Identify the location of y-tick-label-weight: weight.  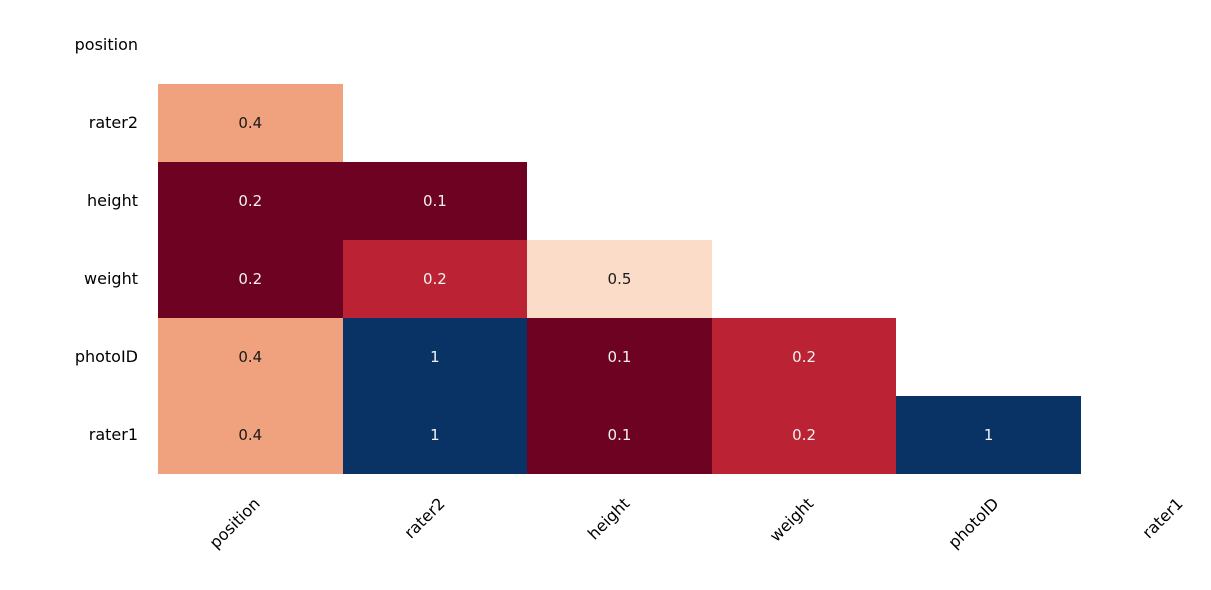
(111, 278).